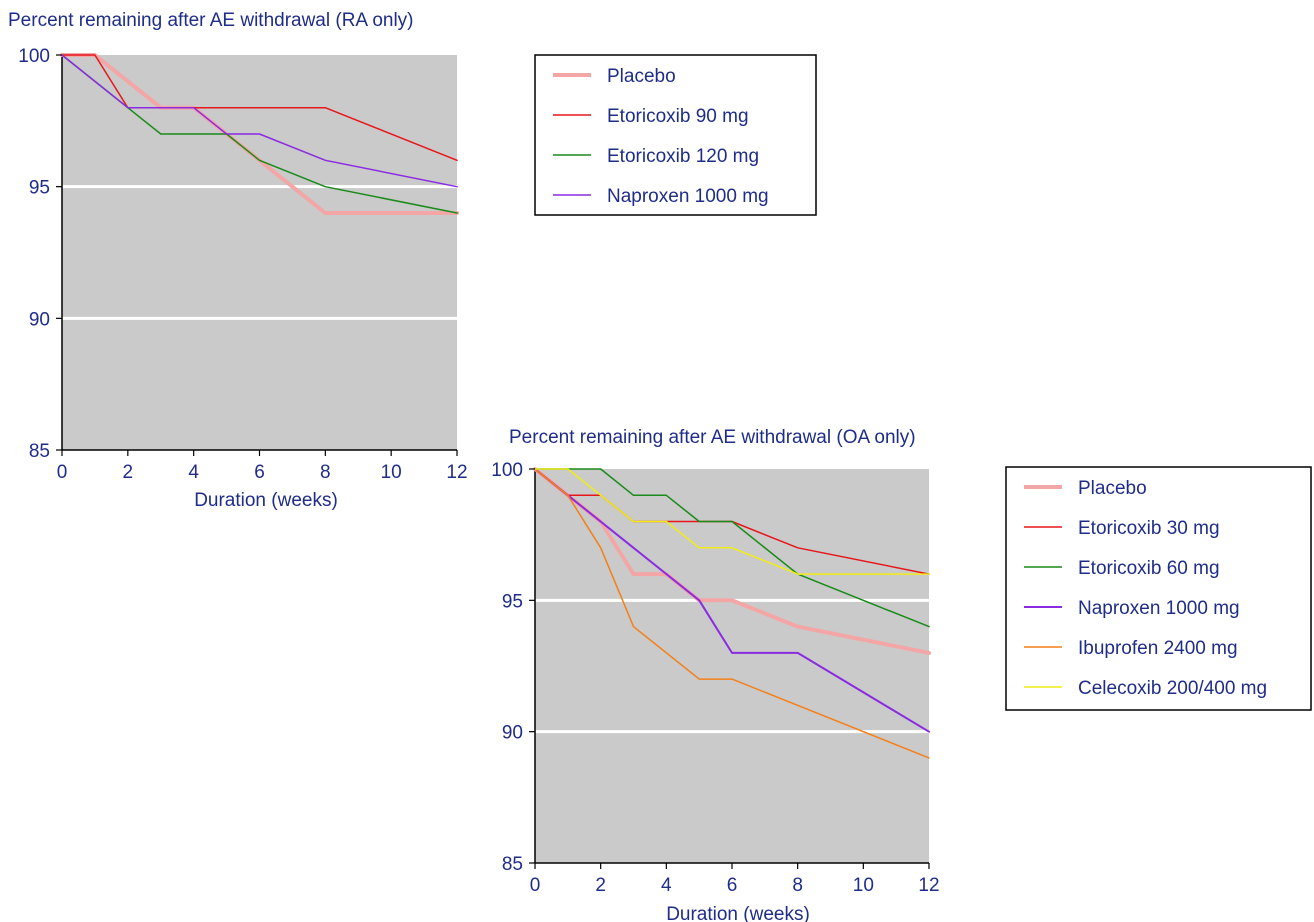 This screenshot has width=1314, height=922. Describe the element at coordinates (1159, 608) in the screenshot. I see `oa-legend-label: Naproxen 1000 mg` at that location.